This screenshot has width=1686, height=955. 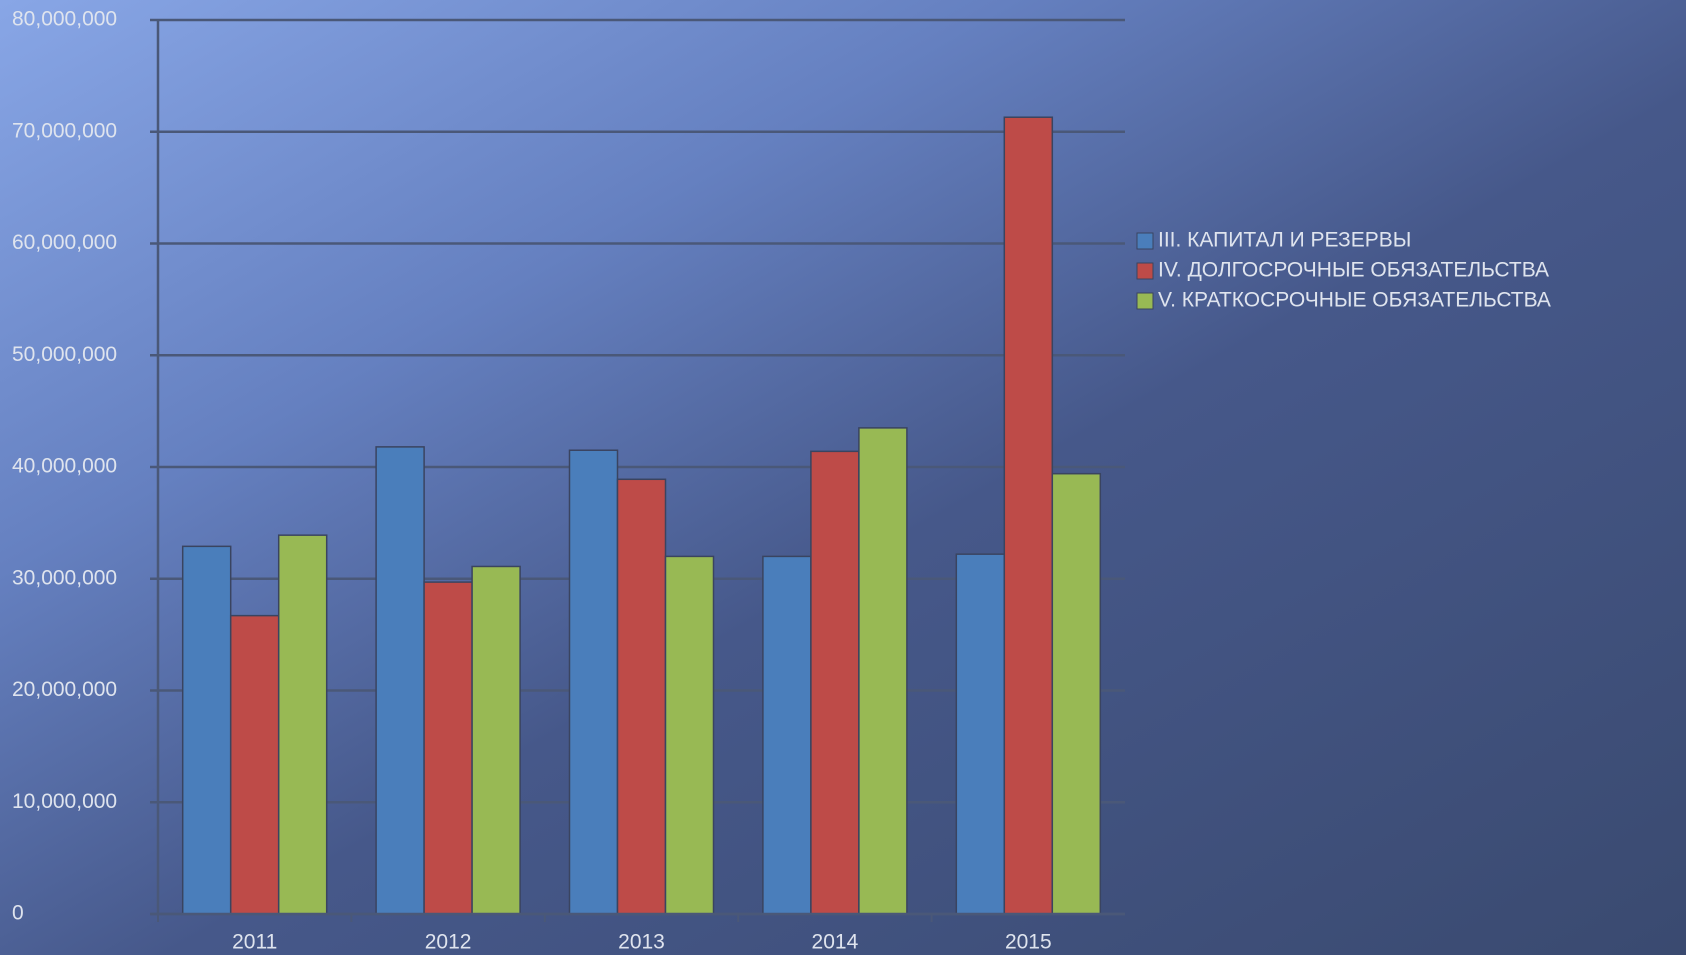 I want to click on y-tick-label: 80,000,000, so click(x=64, y=19).